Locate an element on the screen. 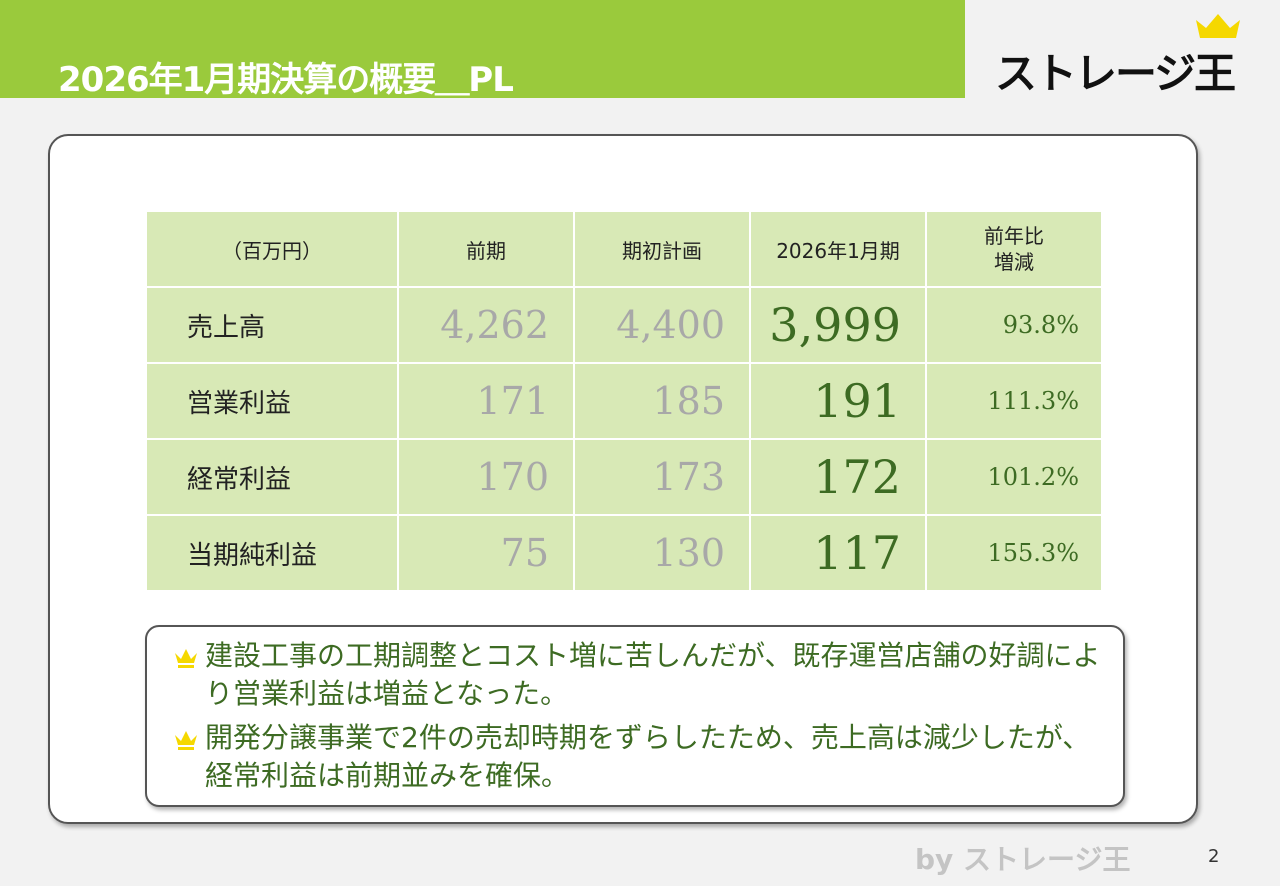 The width and height of the screenshot is (1280, 886). actual-value: 117 is located at coordinates (838, 553).